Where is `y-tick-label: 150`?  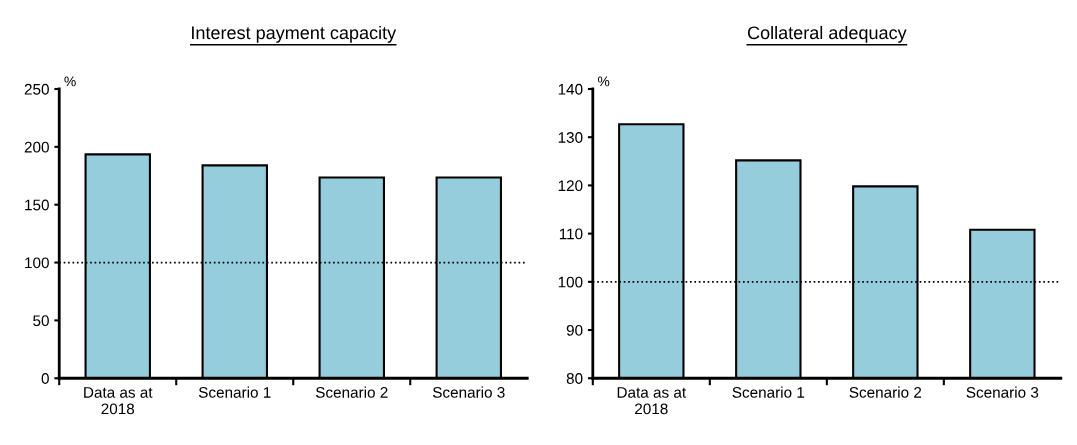
y-tick-label: 150 is located at coordinates (37, 205).